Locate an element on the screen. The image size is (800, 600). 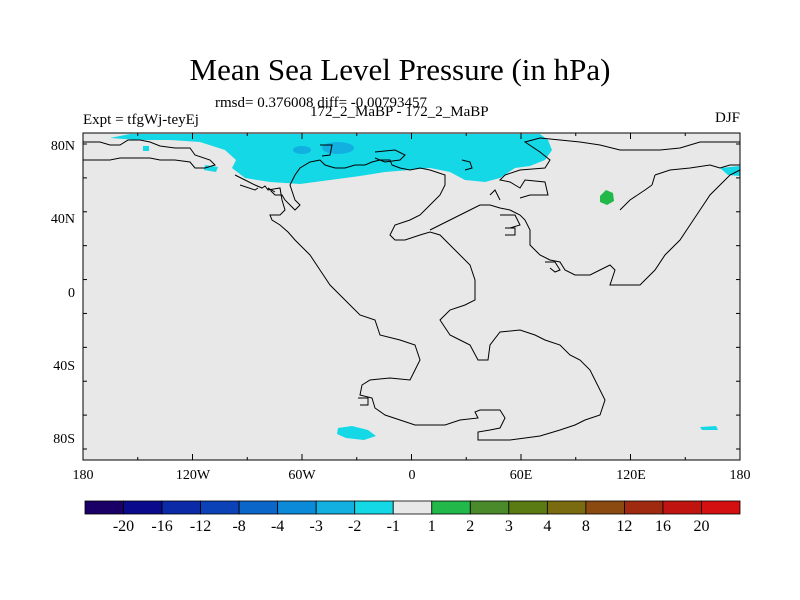
lon-tick-label: 120E is located at coordinates (631, 475).